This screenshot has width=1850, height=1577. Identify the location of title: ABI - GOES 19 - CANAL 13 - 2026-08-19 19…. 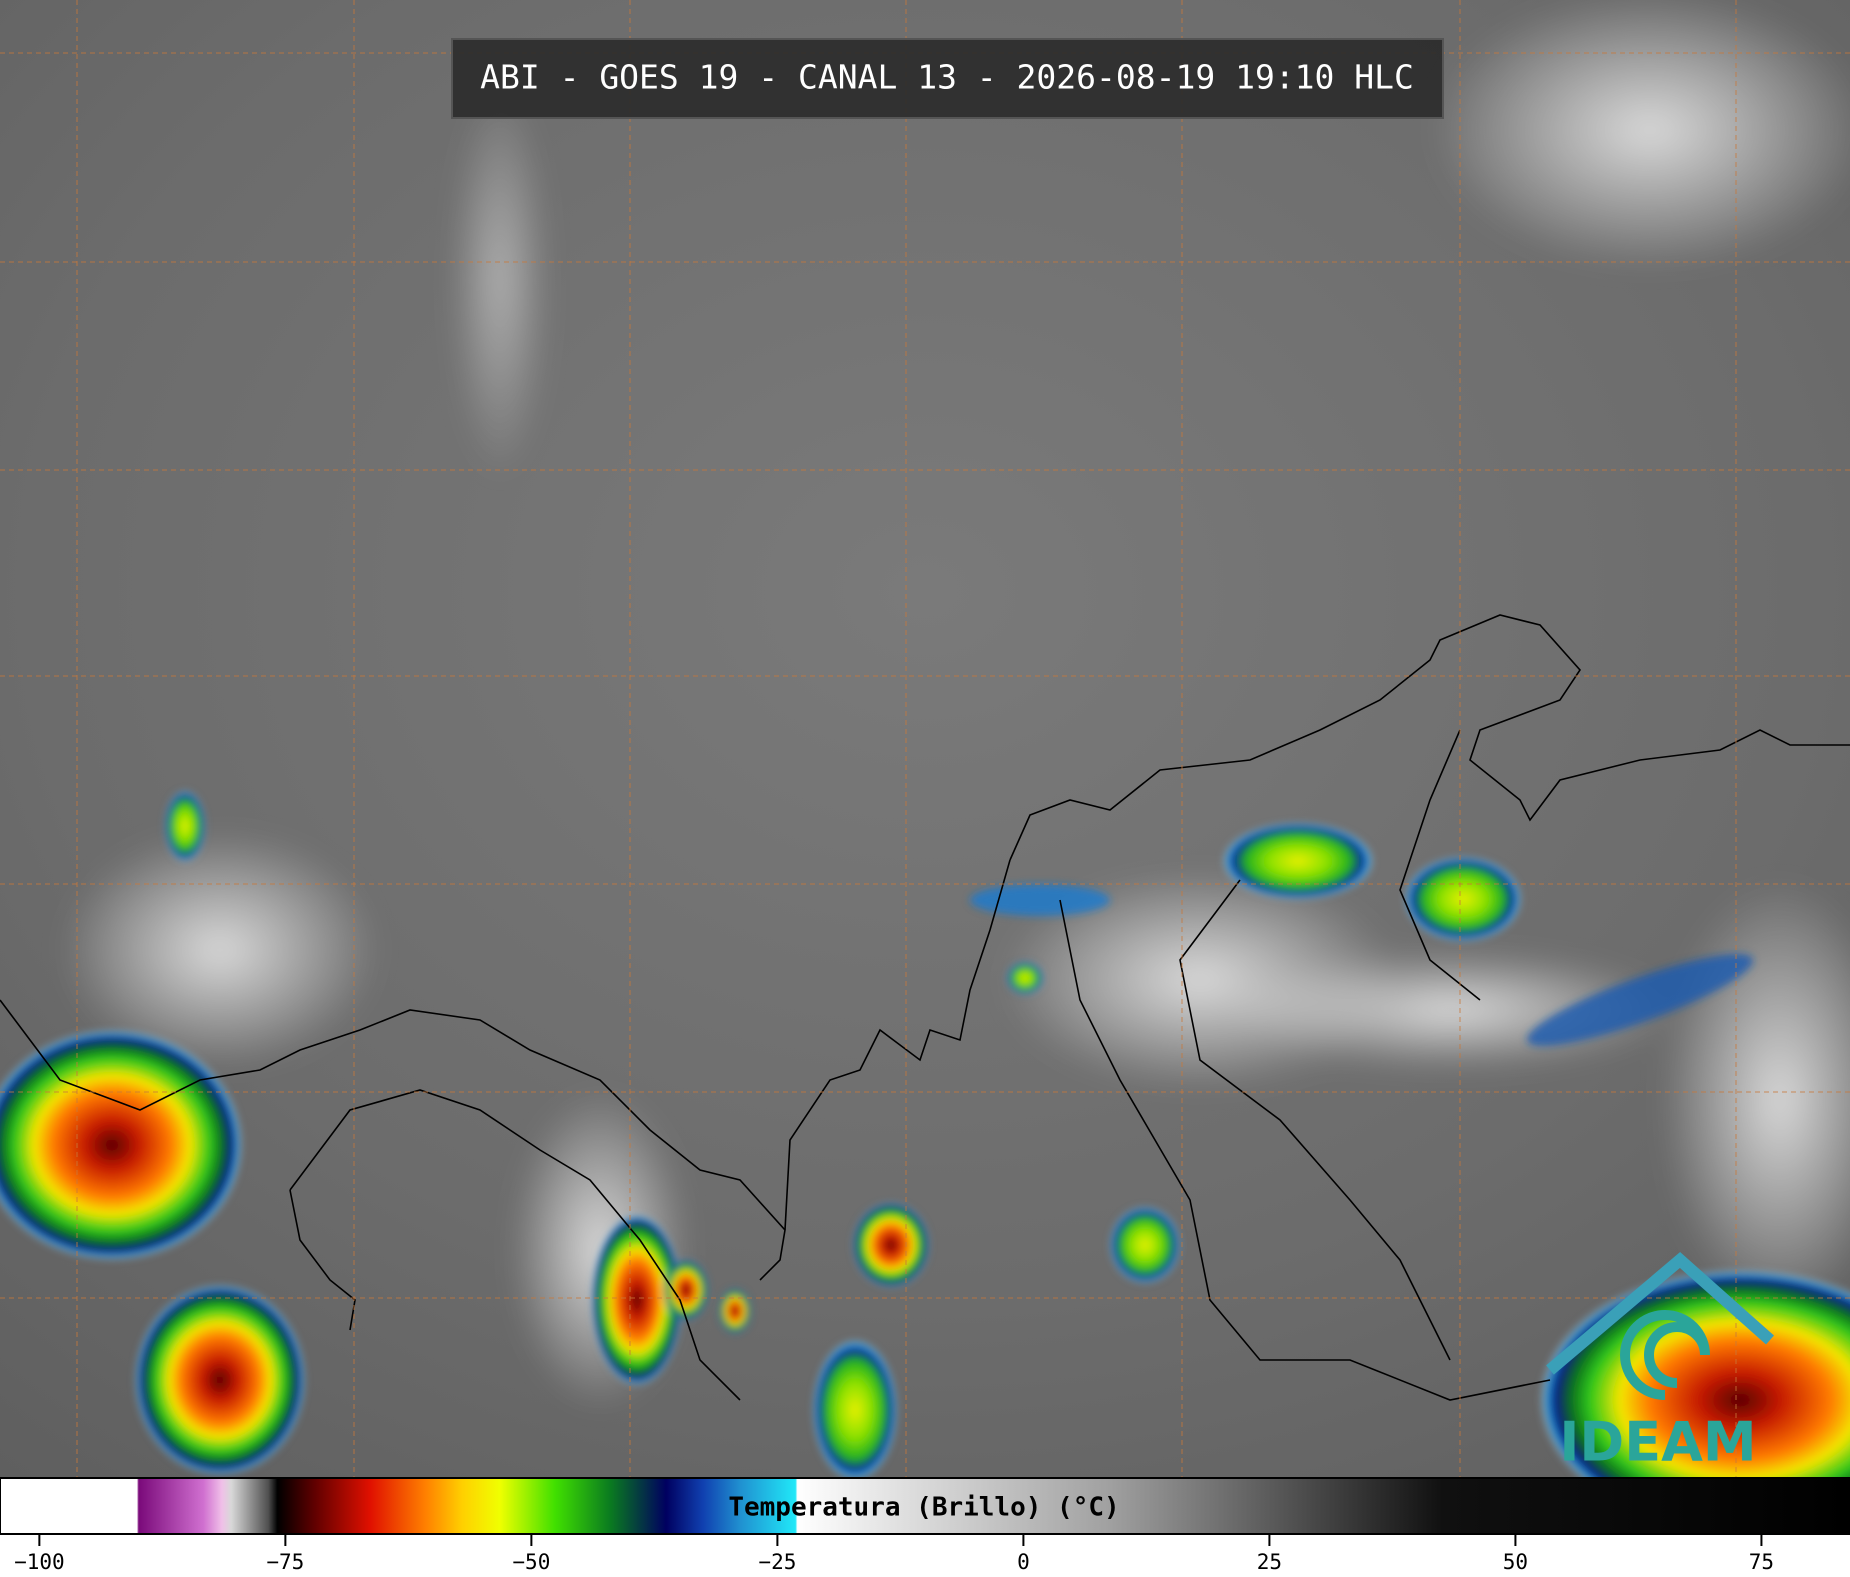
(947, 77).